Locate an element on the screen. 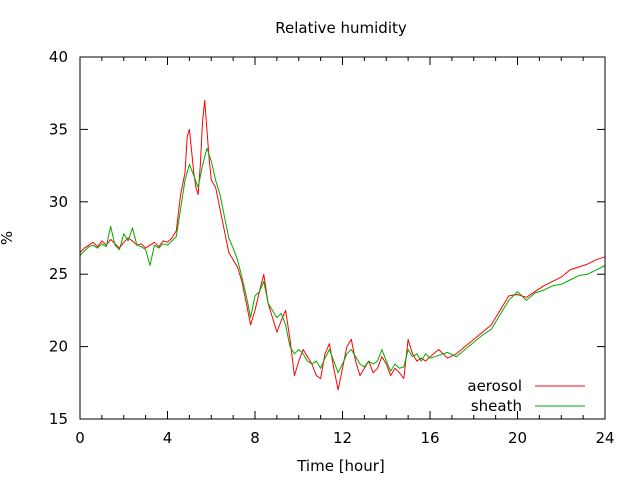 The height and width of the screenshot is (480, 640). x-tick-label: 12 is located at coordinates (342, 438).